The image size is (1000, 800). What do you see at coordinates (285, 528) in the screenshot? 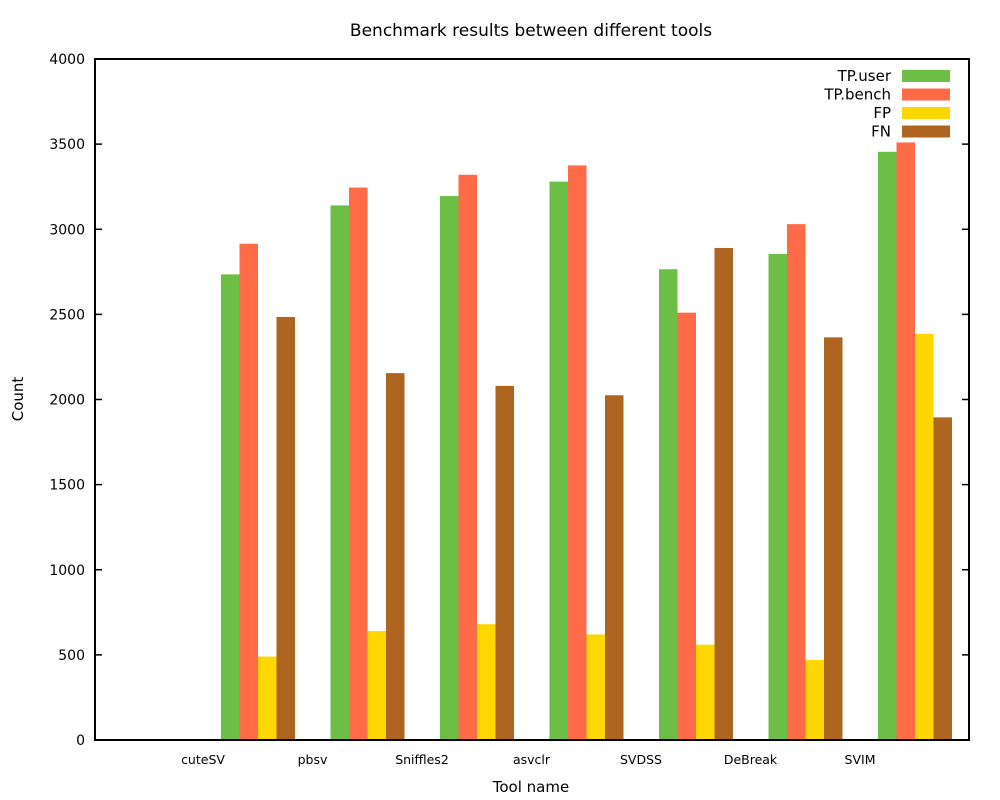
I see `bar-fn-cutesv` at bounding box center [285, 528].